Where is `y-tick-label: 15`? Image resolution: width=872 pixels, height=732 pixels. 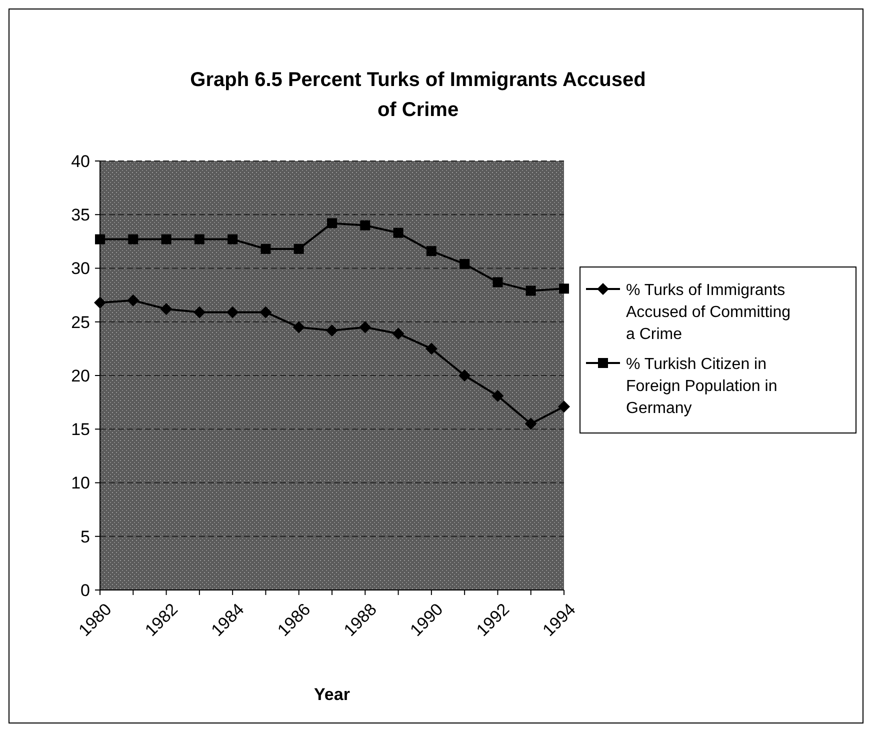 y-tick-label: 15 is located at coordinates (80, 430).